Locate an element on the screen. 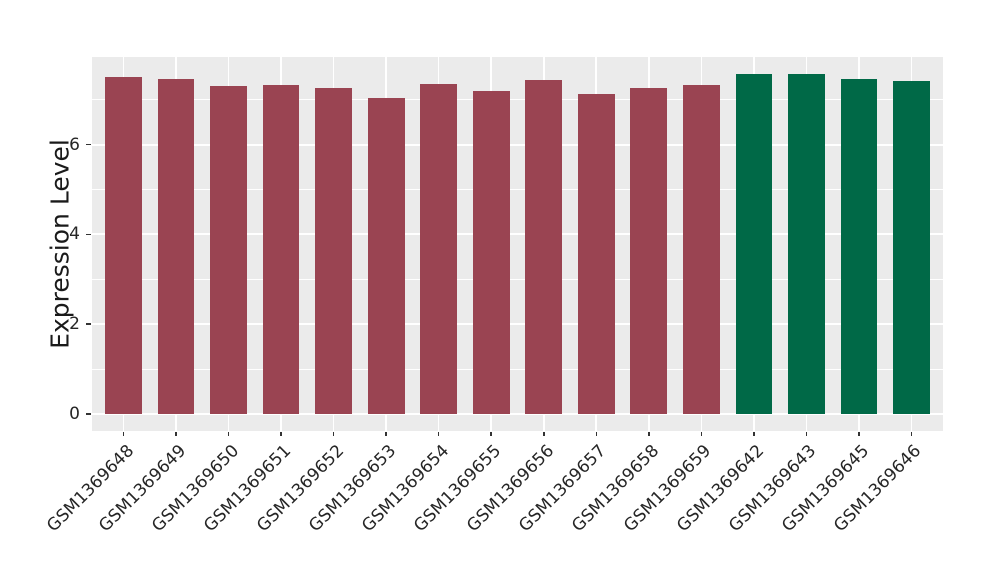 The image size is (1000, 580). bar-GSM1369659 is located at coordinates (701, 249).